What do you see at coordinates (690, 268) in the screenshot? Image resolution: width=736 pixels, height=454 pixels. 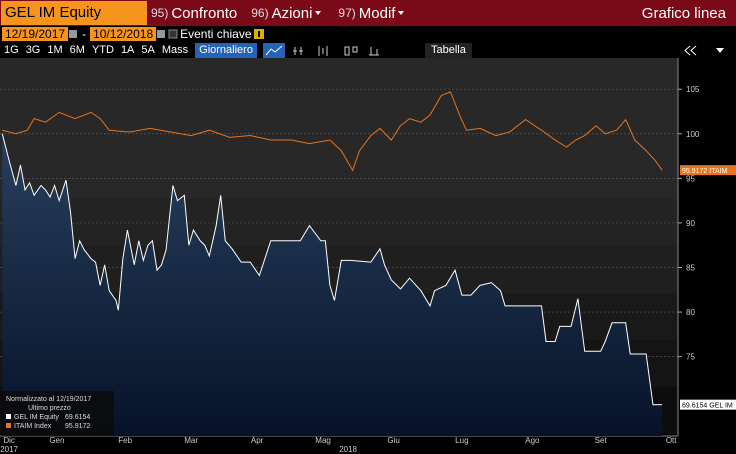 I see `y-tick-label: 85` at bounding box center [690, 268].